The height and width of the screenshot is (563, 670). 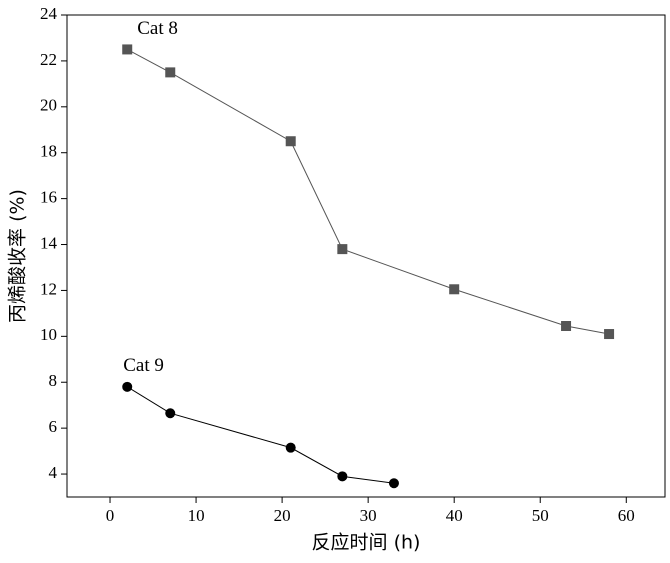 What do you see at coordinates (110, 515) in the screenshot?
I see `x-tick-label: 0` at bounding box center [110, 515].